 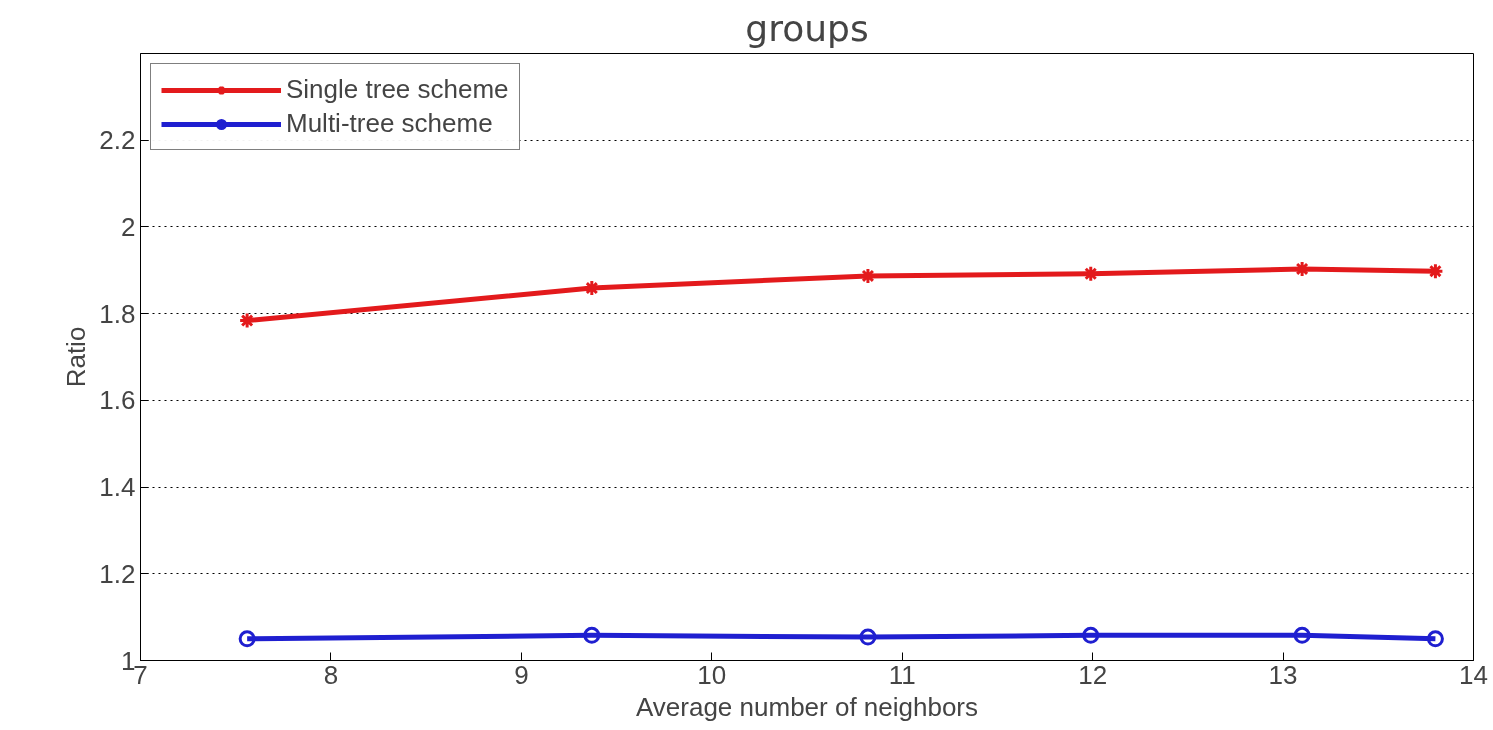 What do you see at coordinates (807, 706) in the screenshot?
I see `x-axis-title: Average number of neighbors` at bounding box center [807, 706].